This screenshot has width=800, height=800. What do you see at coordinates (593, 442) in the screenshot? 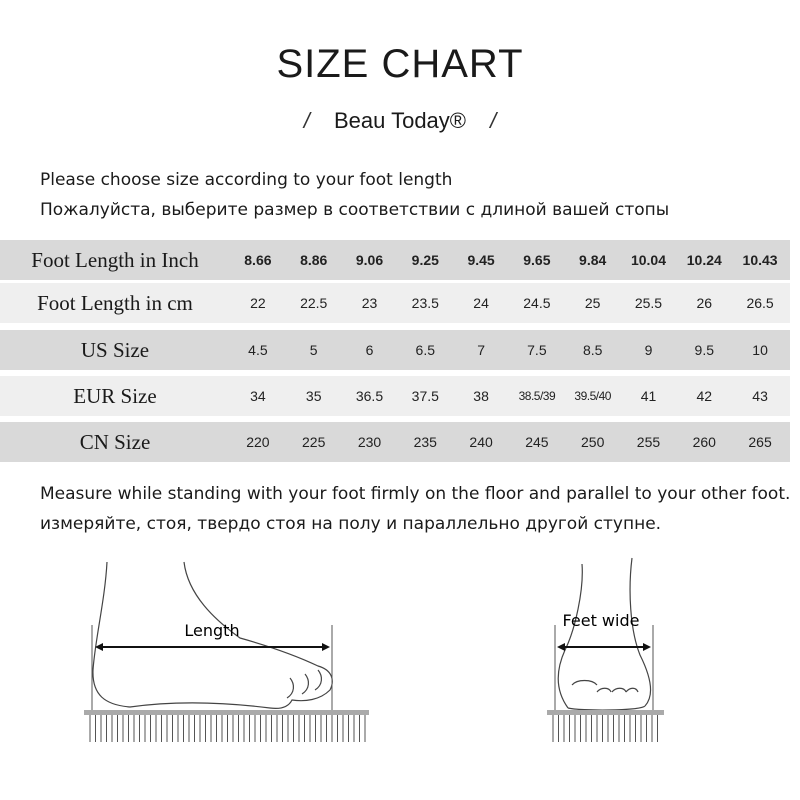
I see `table-cell: 250` at bounding box center [593, 442].